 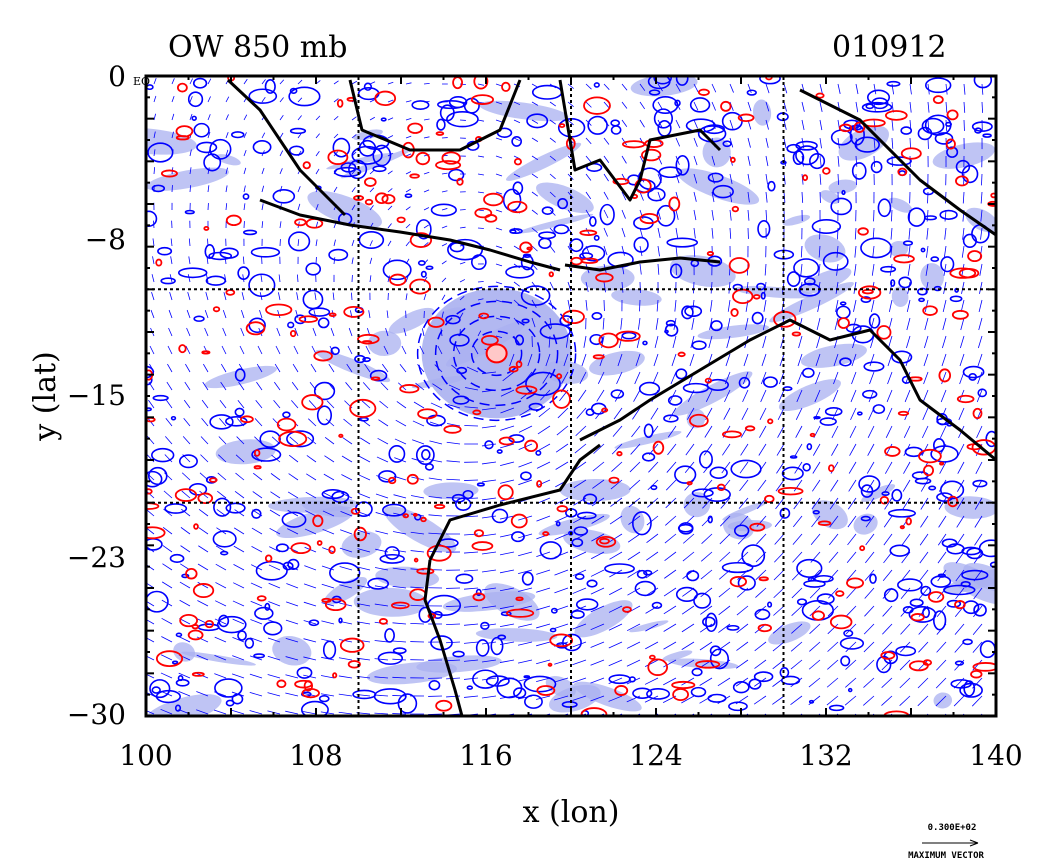 I want to click on vector-key-caption: MAXIMUM VECTOR, so click(x=946, y=856).